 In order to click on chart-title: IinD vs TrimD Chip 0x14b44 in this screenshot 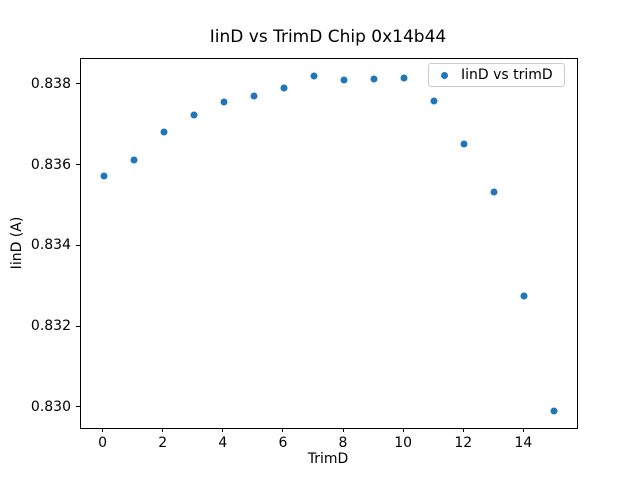, I will do `click(328, 37)`.